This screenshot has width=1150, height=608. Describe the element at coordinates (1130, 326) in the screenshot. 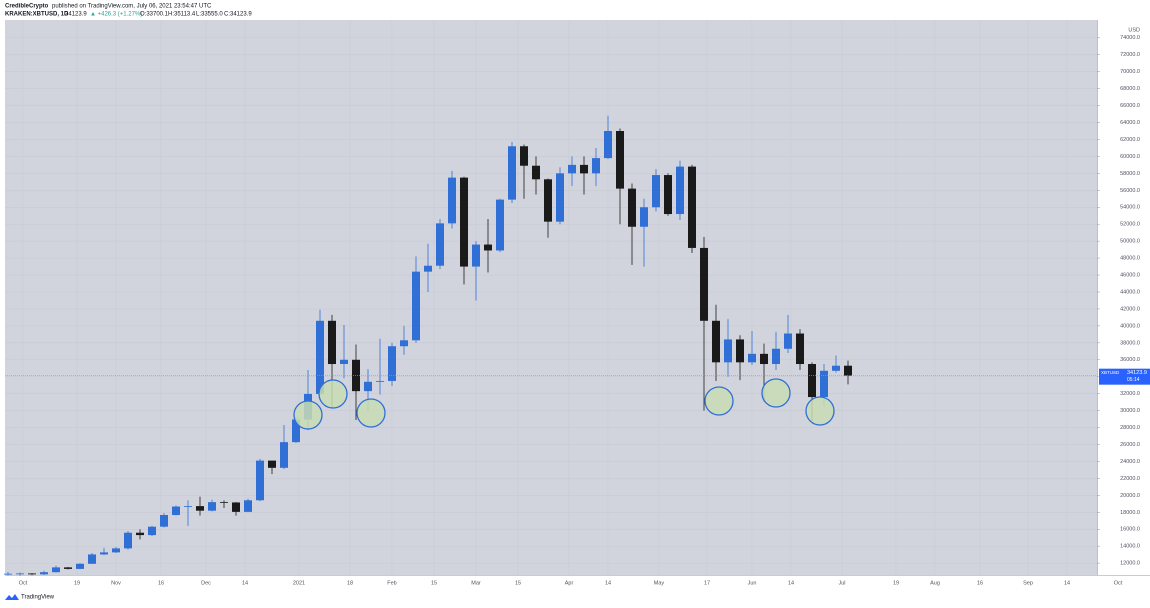

I see `y-tick-label: 40000.0` at that location.